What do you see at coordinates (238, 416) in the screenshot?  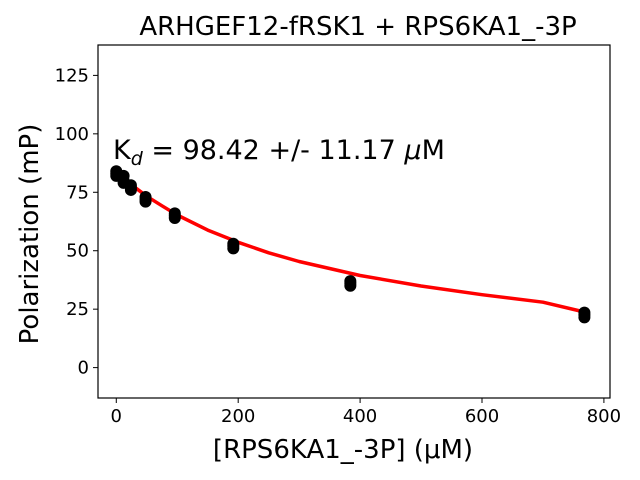 I see `x-tick-label: 200` at bounding box center [238, 416].